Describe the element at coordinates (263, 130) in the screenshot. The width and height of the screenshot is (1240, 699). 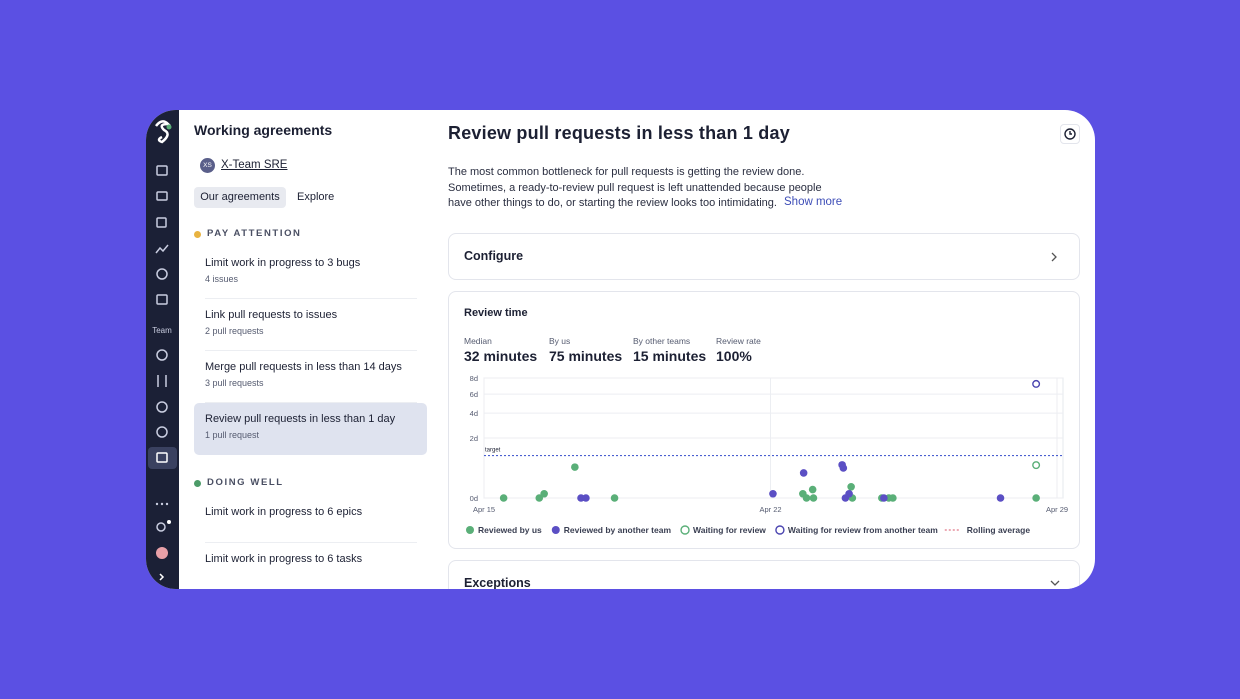
I see `panel-title: Working agreements` at that location.